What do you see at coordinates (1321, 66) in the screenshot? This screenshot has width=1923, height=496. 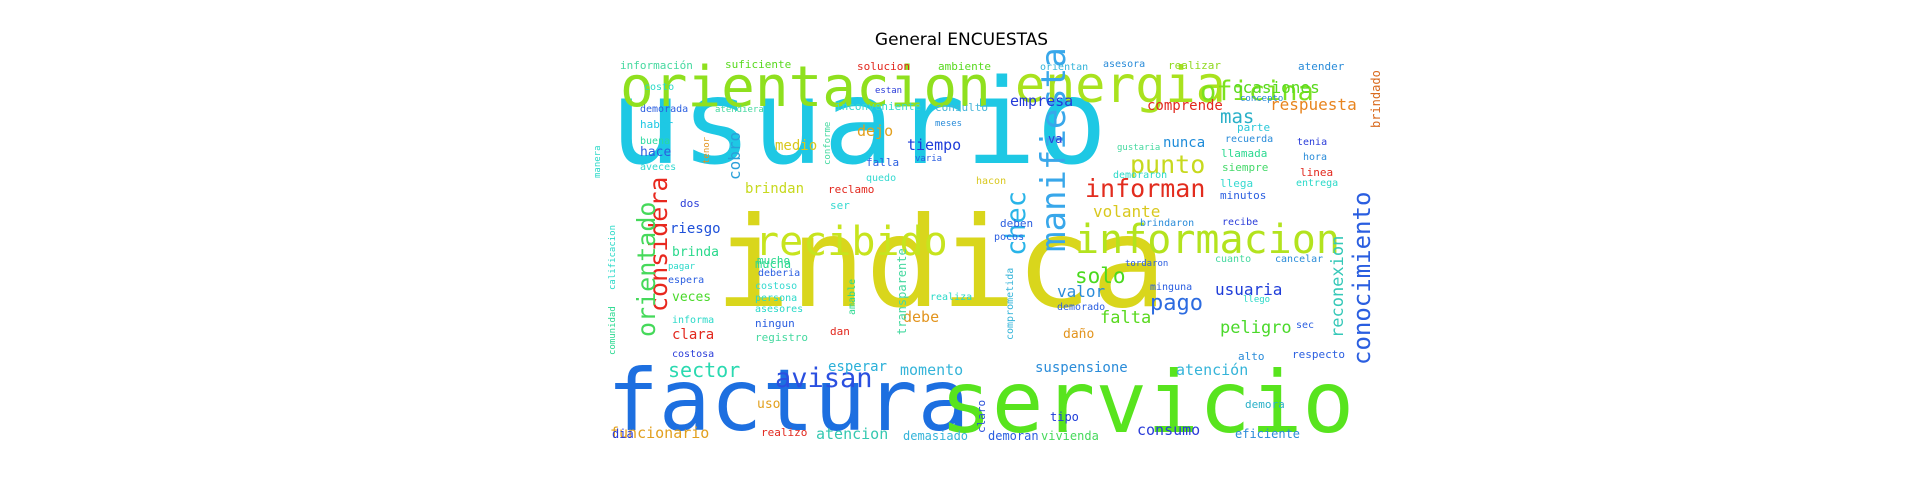 I see `cloud-word-atender: atender` at bounding box center [1321, 66].